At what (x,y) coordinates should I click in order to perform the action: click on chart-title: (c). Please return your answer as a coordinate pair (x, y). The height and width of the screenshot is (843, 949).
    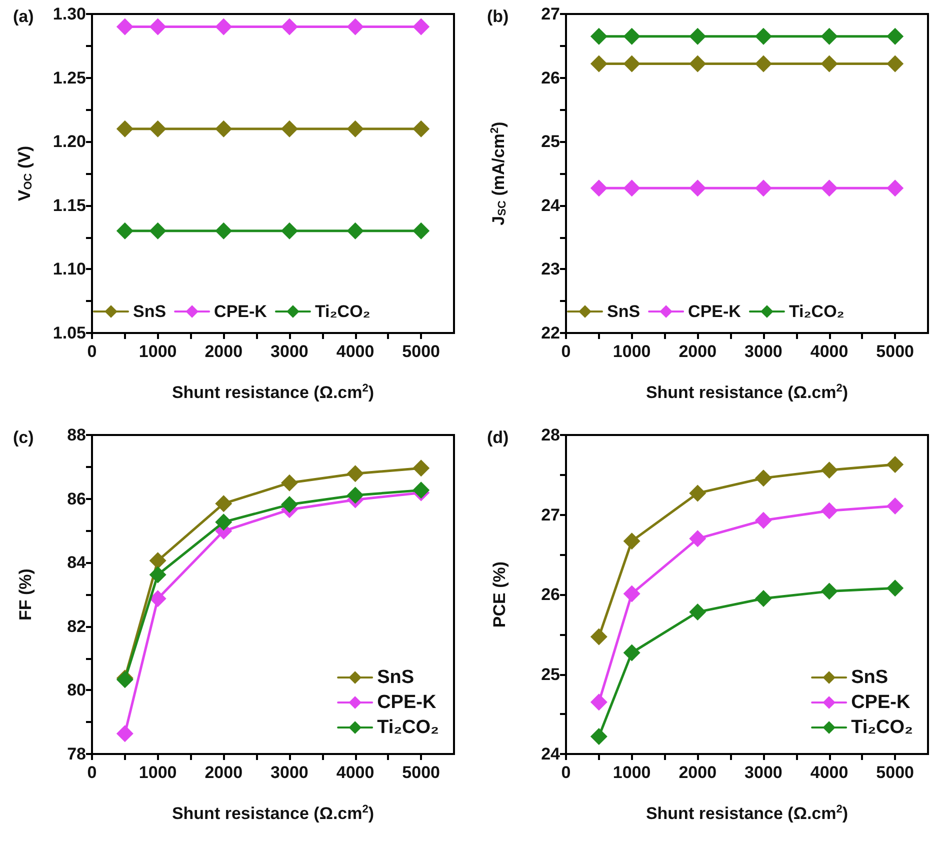
    Looking at the image, I should click on (23, 437).